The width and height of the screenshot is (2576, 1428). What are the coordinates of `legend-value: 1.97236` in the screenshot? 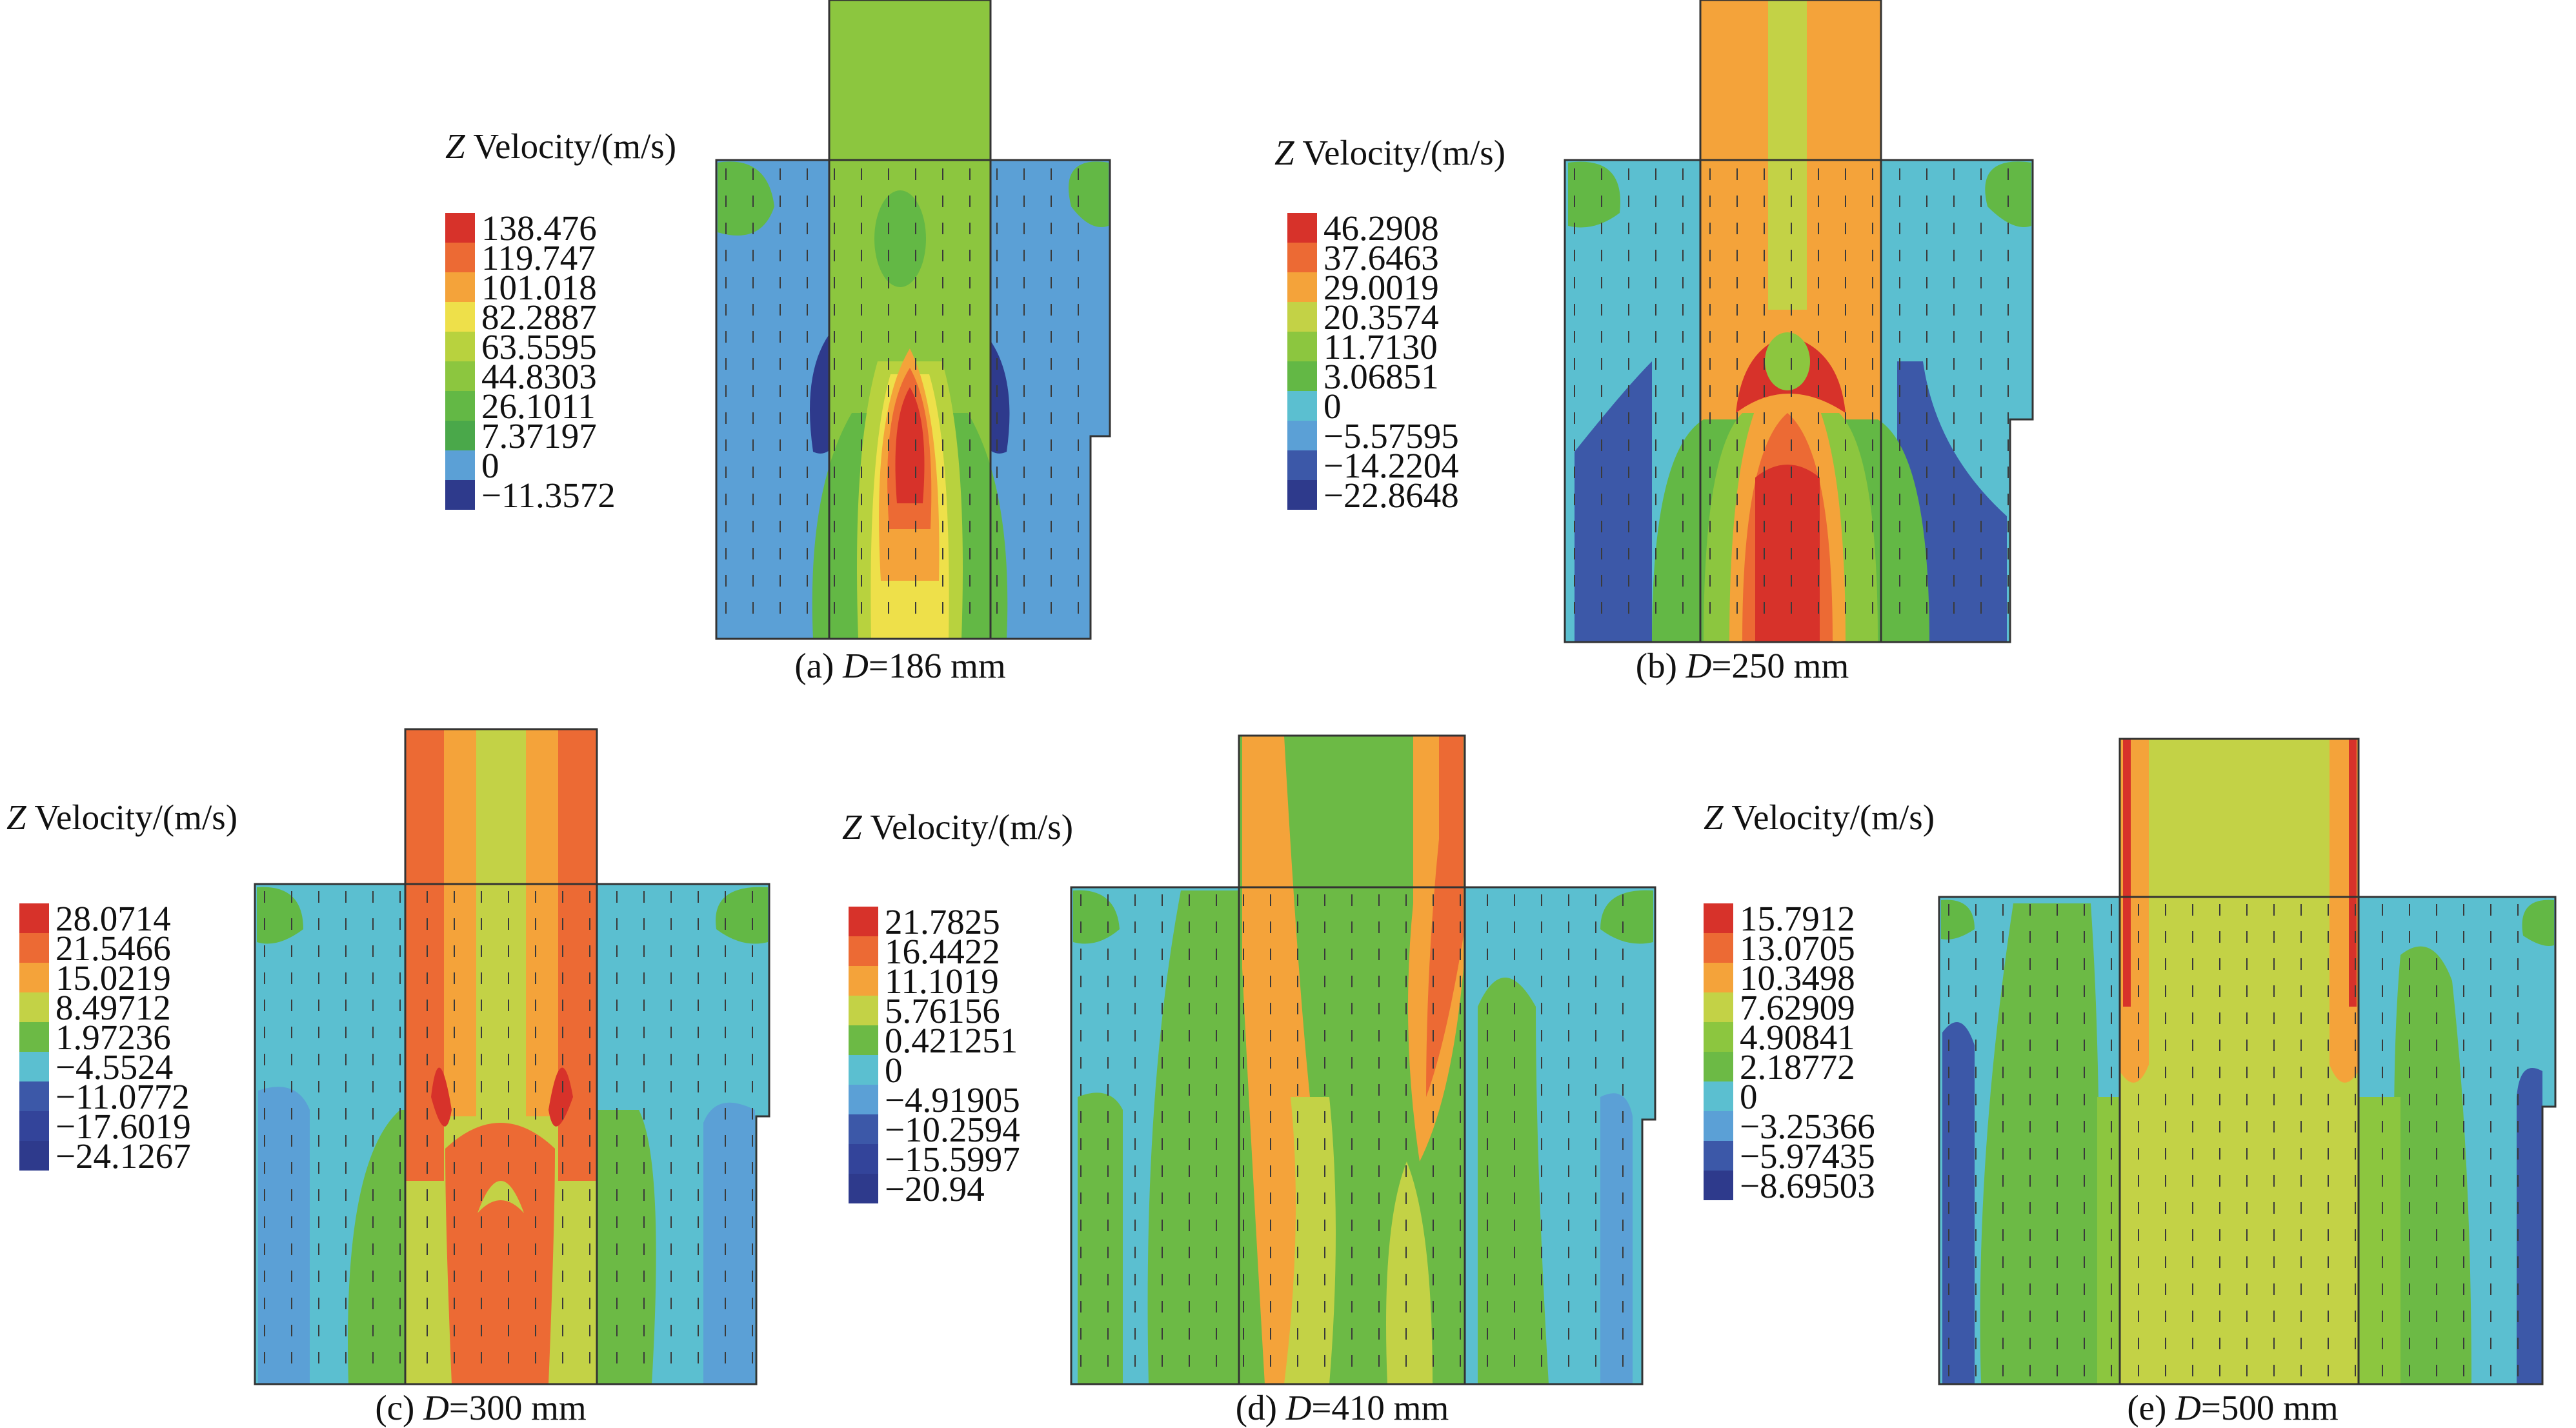 It's located at (113, 1038).